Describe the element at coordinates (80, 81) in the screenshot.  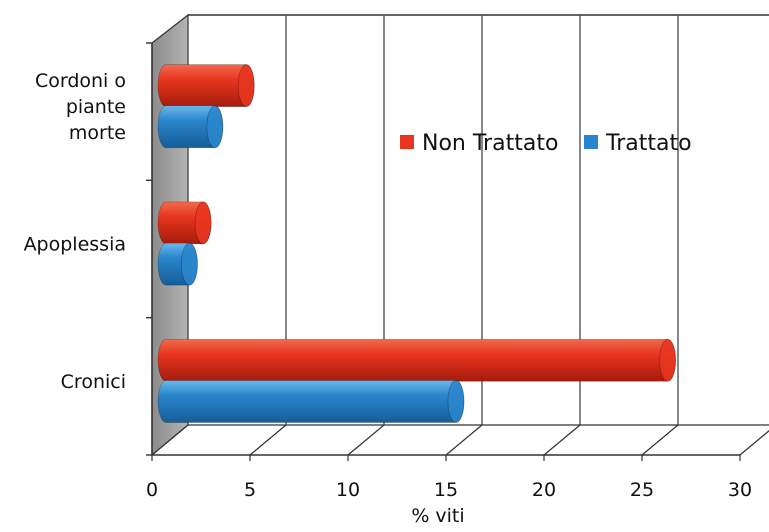
I see `category-label-line: Cordoni o` at that location.